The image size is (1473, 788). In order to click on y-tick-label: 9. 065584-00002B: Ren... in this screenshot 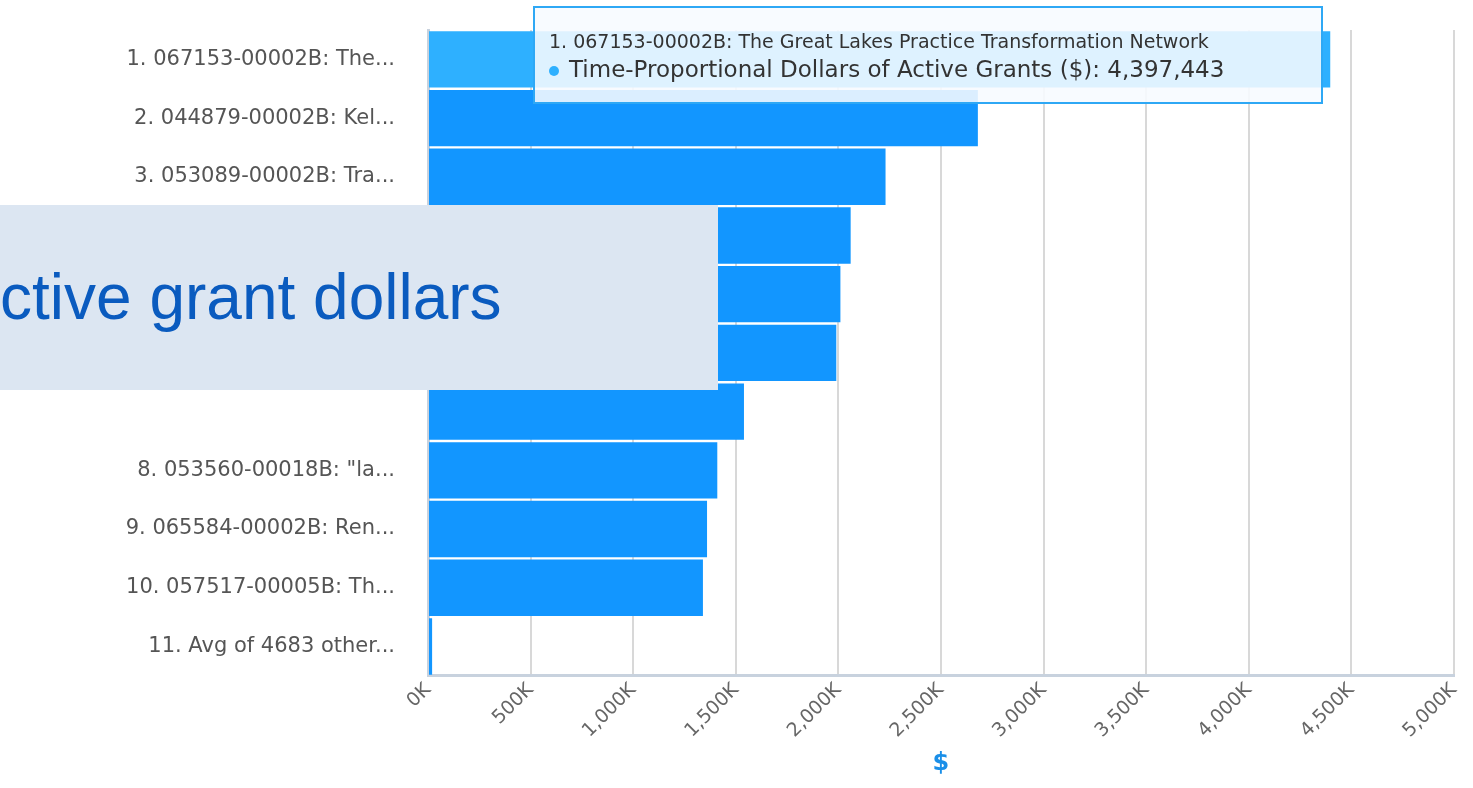, I will do `click(260, 527)`.